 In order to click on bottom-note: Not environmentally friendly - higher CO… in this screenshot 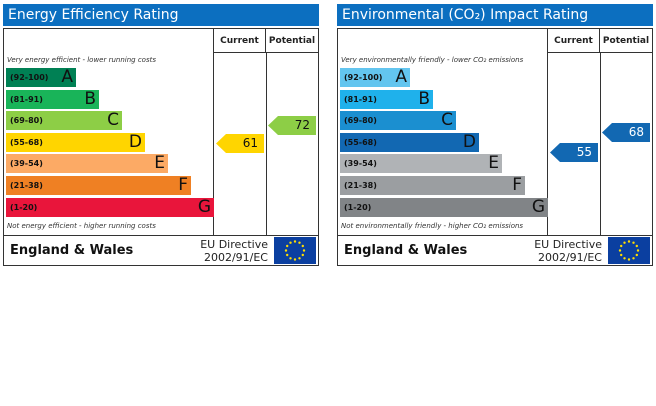, I will do `click(432, 226)`.